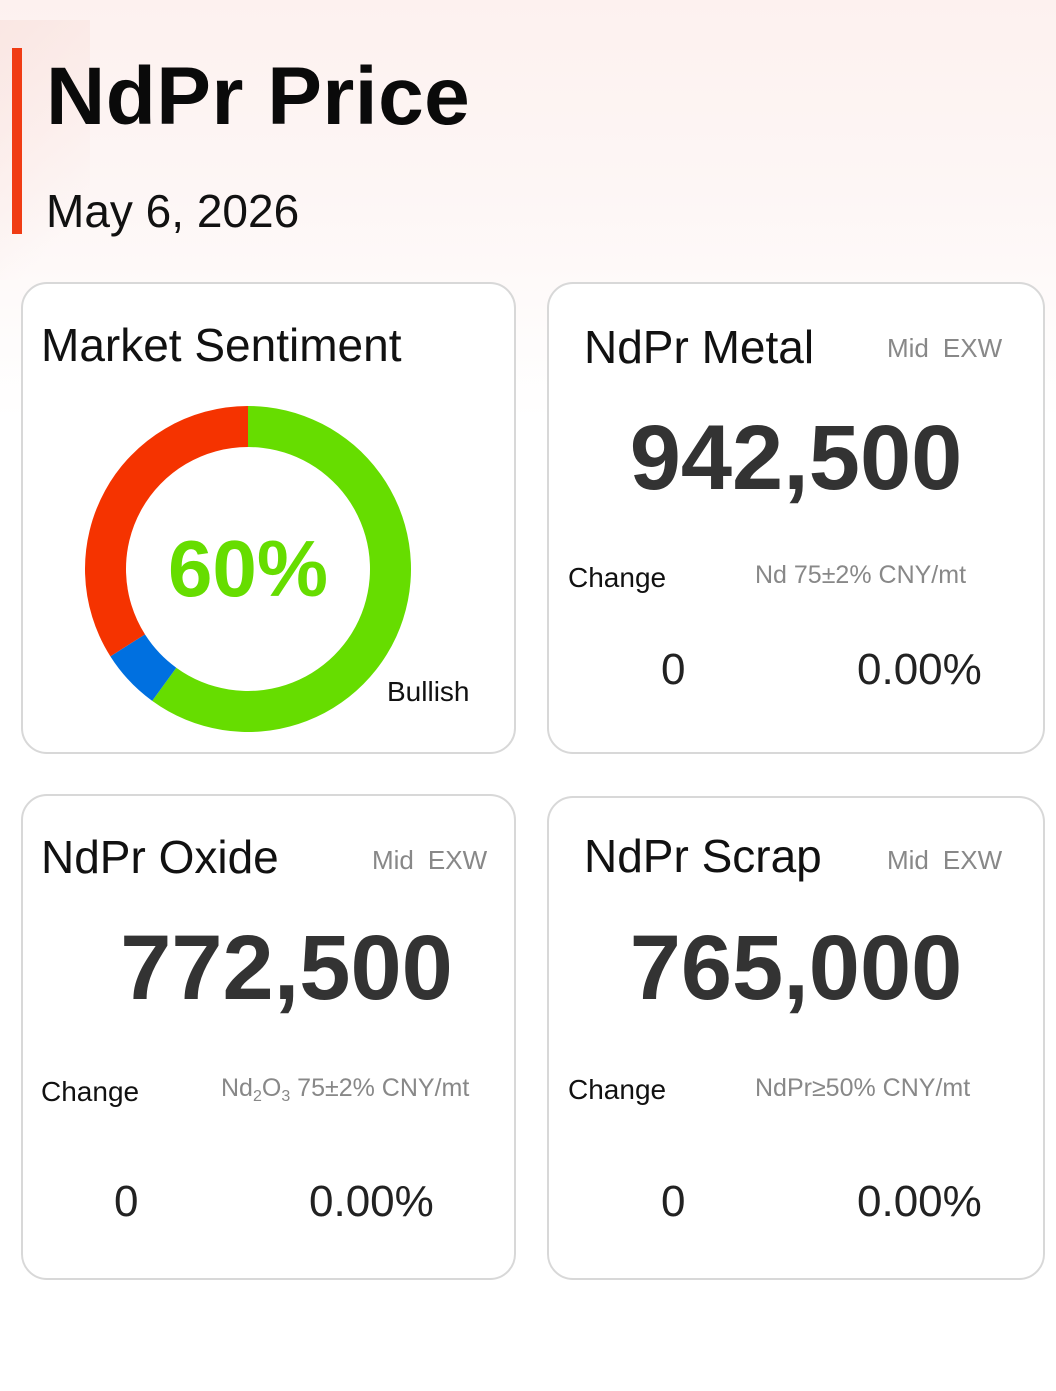 Image resolution: width=1056 pixels, height=1391 pixels. Describe the element at coordinates (380, 1088) in the screenshot. I see `oxide-spec-rest: 75±2% CNY/mt` at that location.